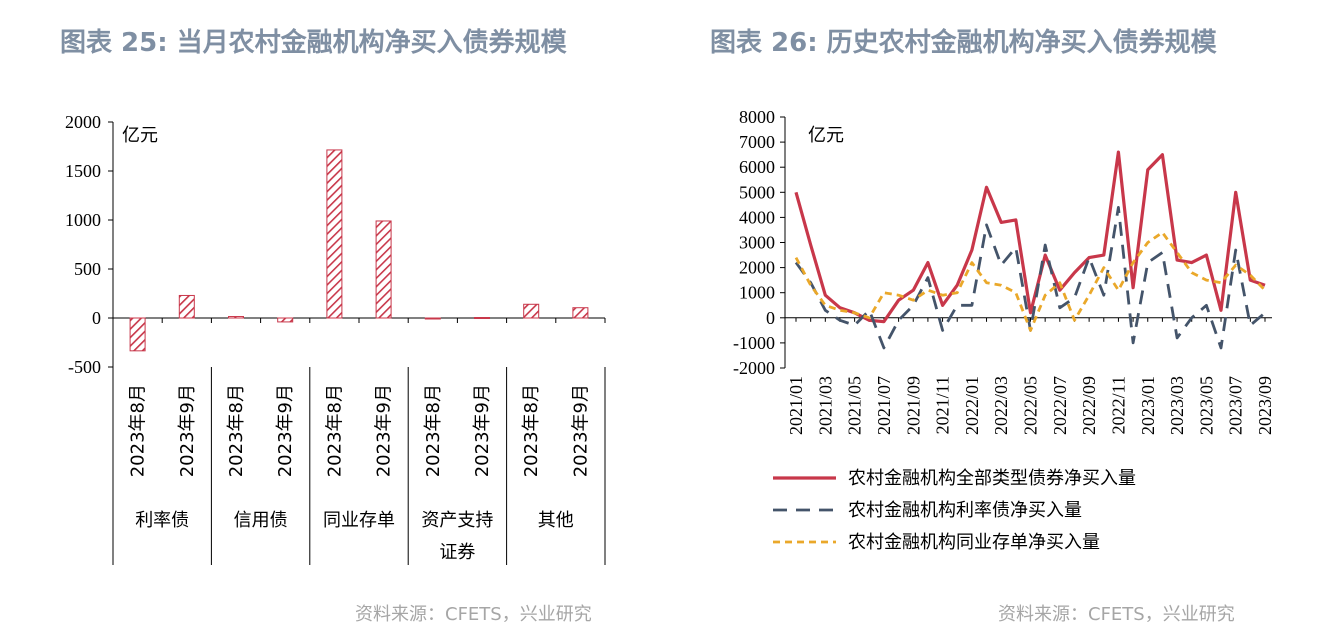 The height and width of the screenshot is (640, 1317). I want to click on x-tick-label: 2022/03, so click(1001, 405).